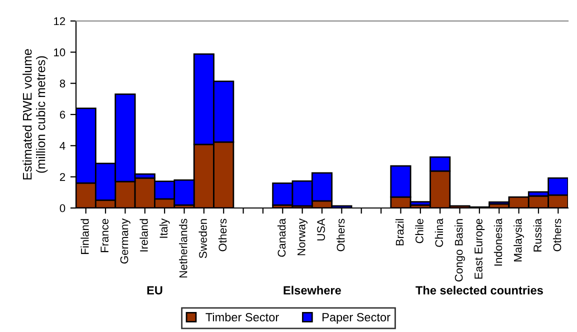  Describe the element at coordinates (60, 21) in the screenshot. I see `y-tick-label: 12` at that location.